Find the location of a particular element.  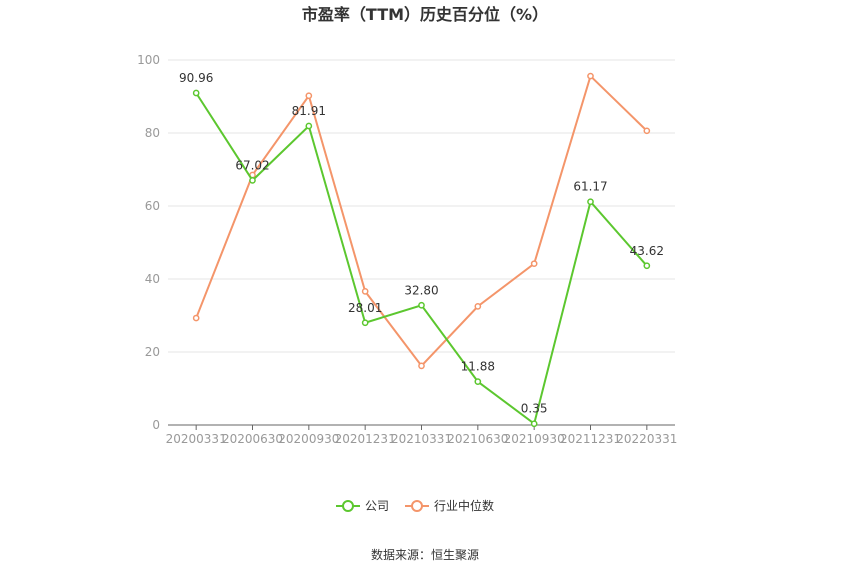

data-label: 28.01 is located at coordinates (365, 308).